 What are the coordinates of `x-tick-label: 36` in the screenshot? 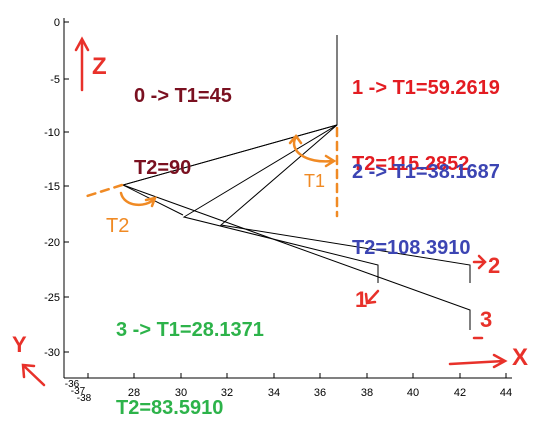 It's located at (320, 393).